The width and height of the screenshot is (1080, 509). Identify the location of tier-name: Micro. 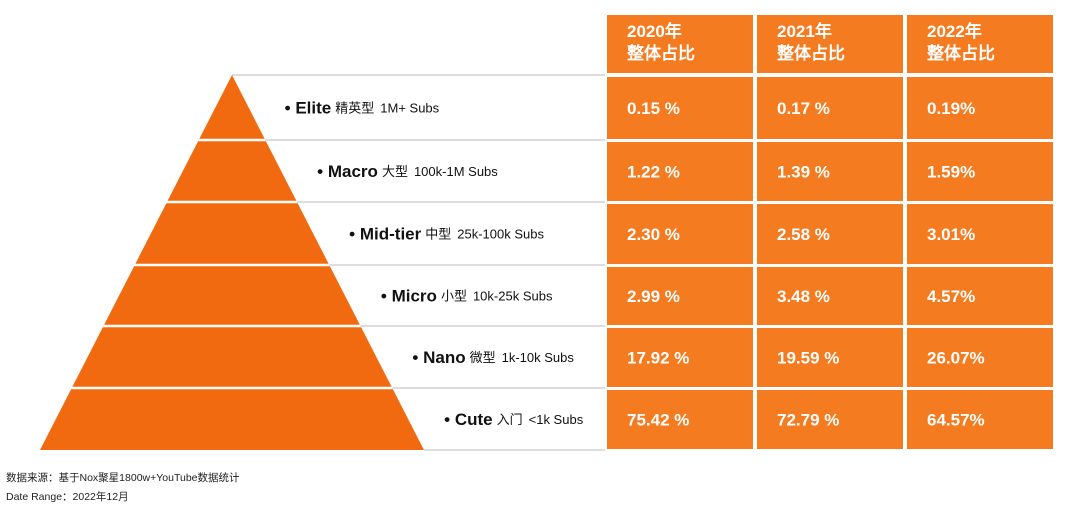
(414, 296).